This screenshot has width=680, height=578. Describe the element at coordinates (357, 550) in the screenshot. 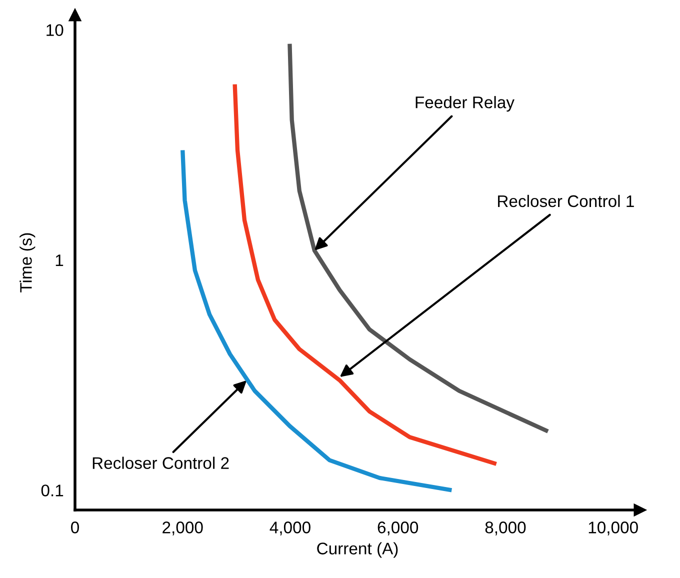

I see `x-axis-title: Current (A)` at that location.